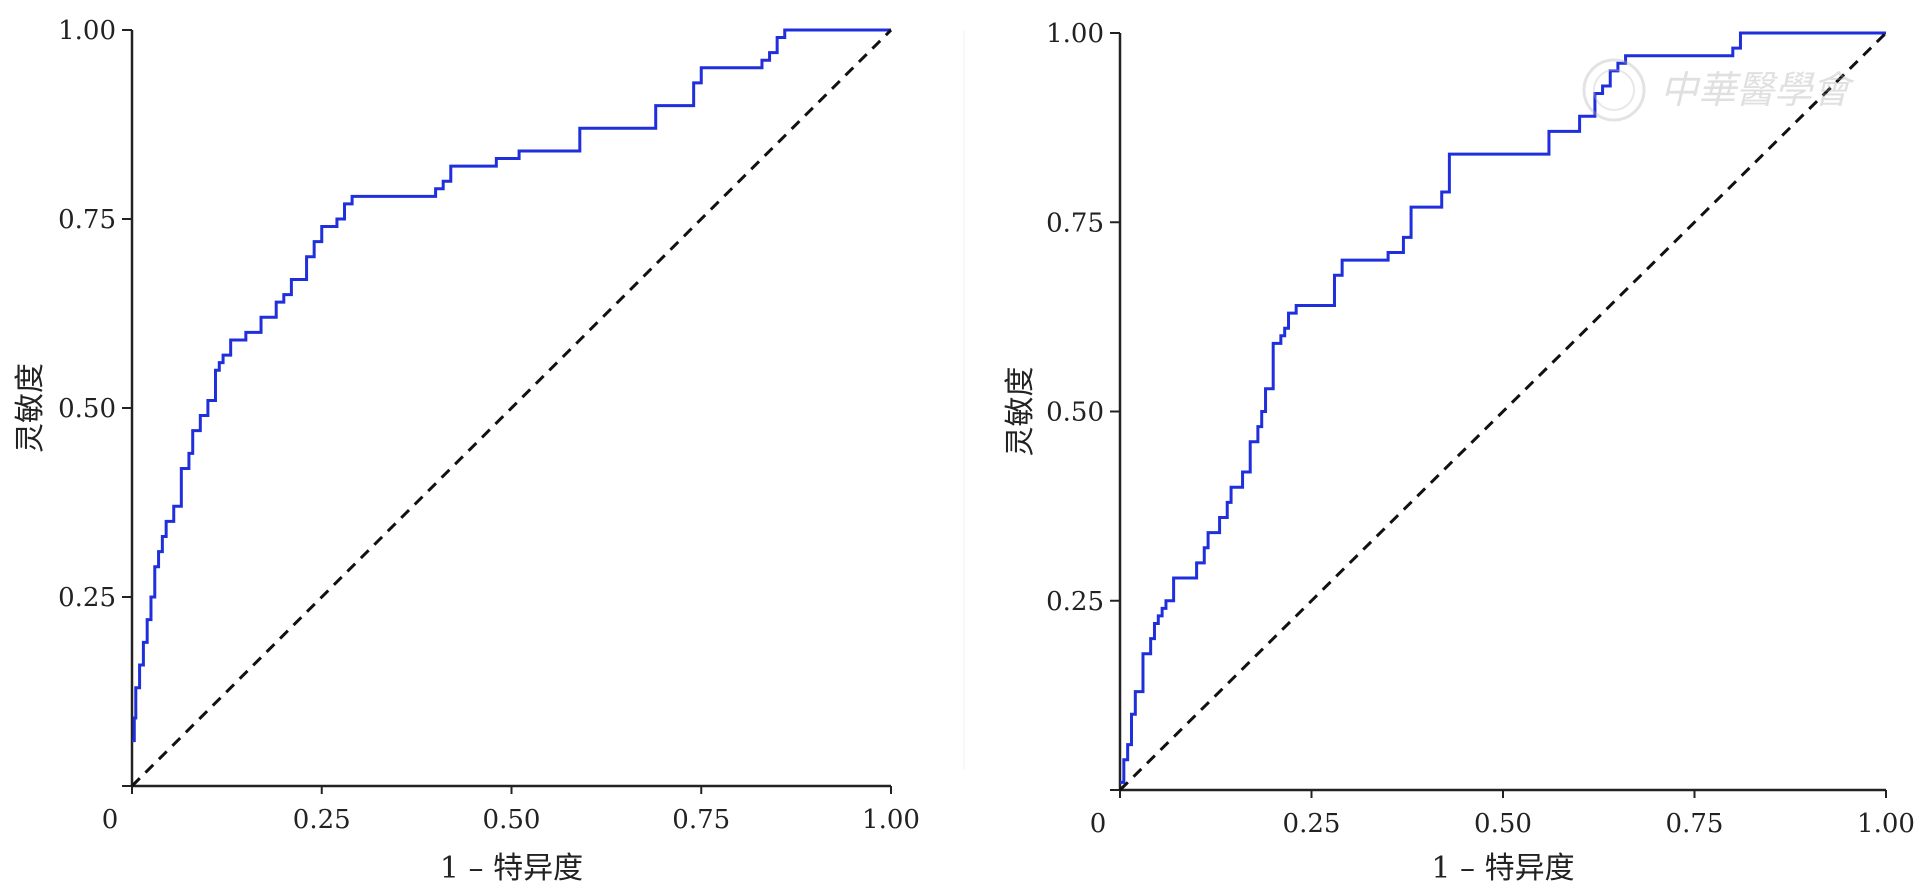 The image size is (1924, 894). I want to click on watermark-text: 中華醫學會, so click(1757, 90).